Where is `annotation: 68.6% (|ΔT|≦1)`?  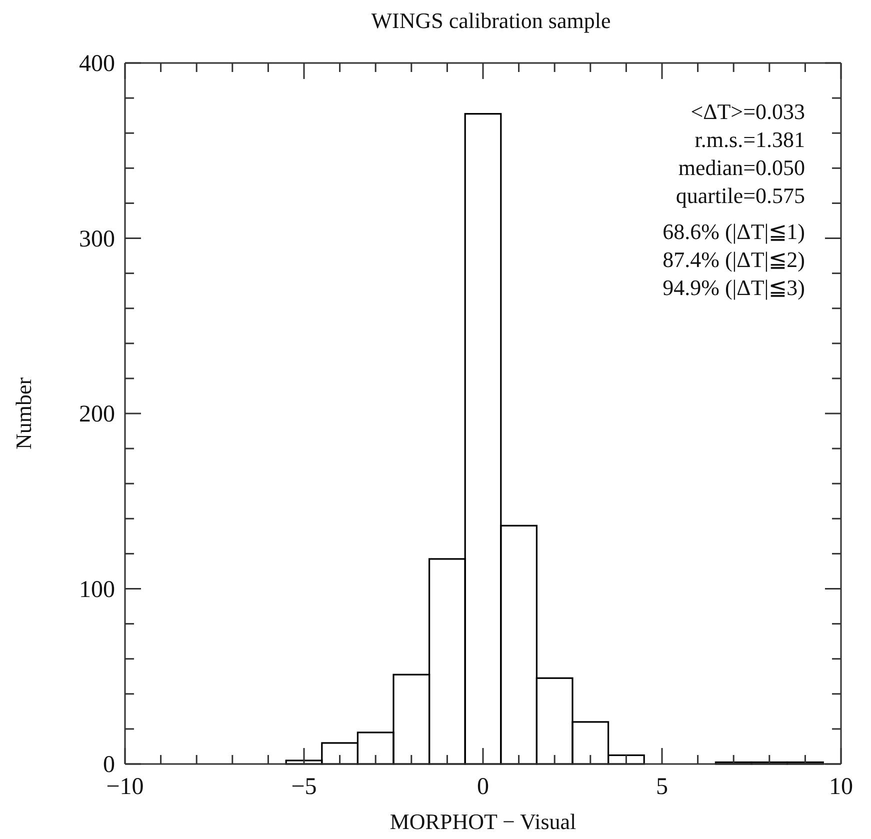
annotation: 68.6% (|ΔT|≦1) is located at coordinates (733, 232).